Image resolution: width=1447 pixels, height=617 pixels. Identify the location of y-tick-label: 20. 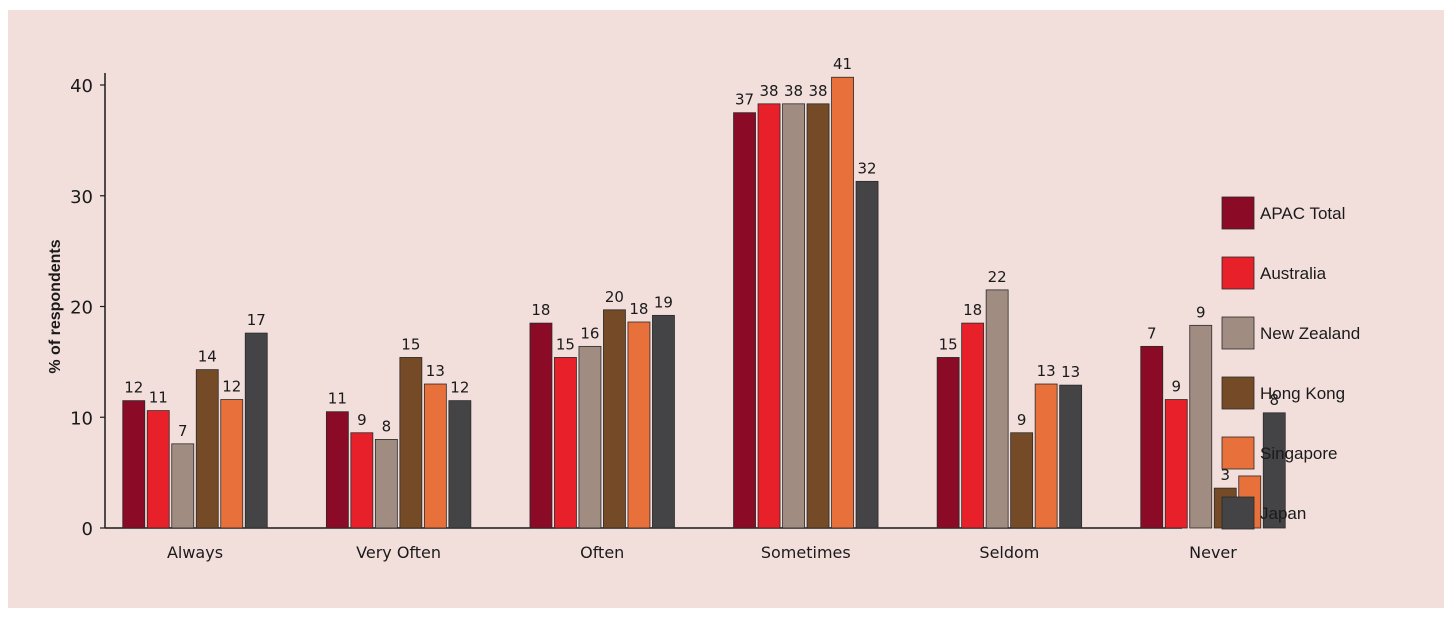
(81, 308).